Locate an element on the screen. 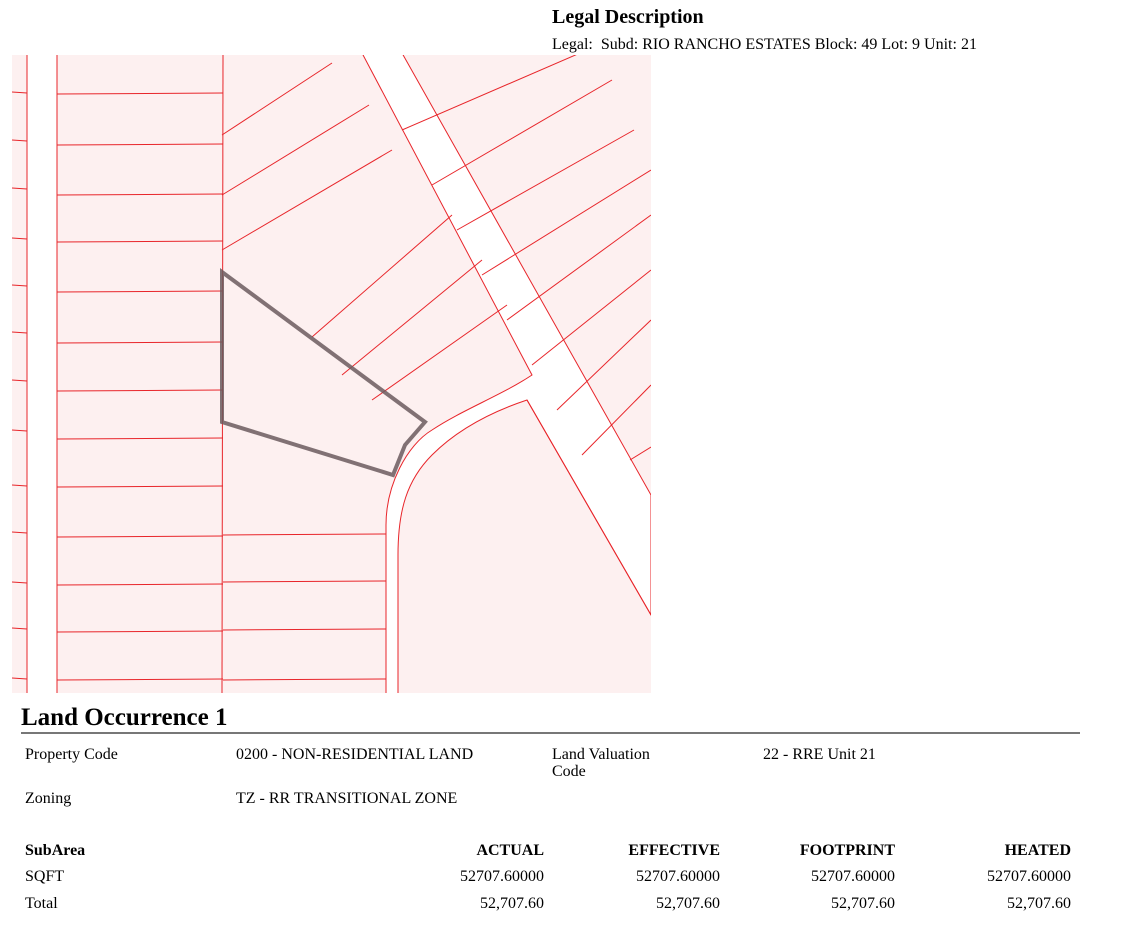 The height and width of the screenshot is (932, 1138). col-heated: HEATED is located at coordinates (1037, 850).